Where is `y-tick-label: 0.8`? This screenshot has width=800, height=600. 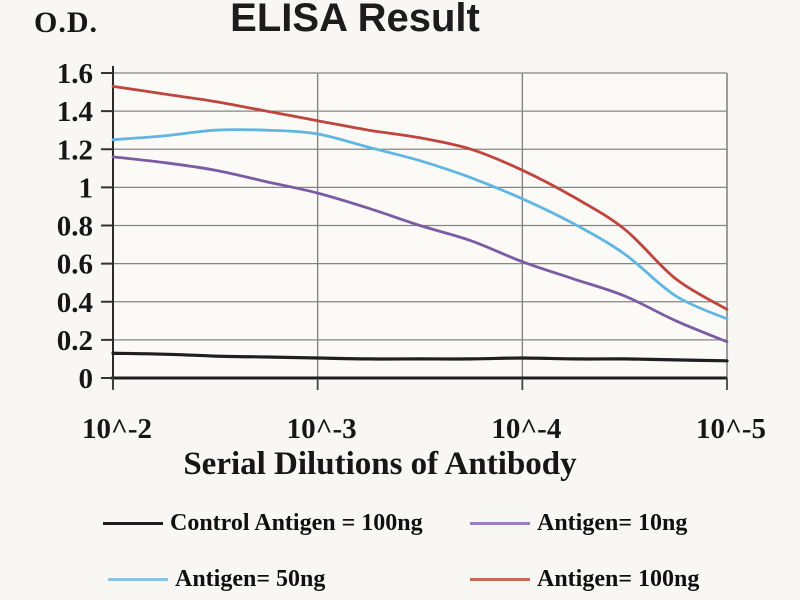 y-tick-label: 0.8 is located at coordinates (75, 227).